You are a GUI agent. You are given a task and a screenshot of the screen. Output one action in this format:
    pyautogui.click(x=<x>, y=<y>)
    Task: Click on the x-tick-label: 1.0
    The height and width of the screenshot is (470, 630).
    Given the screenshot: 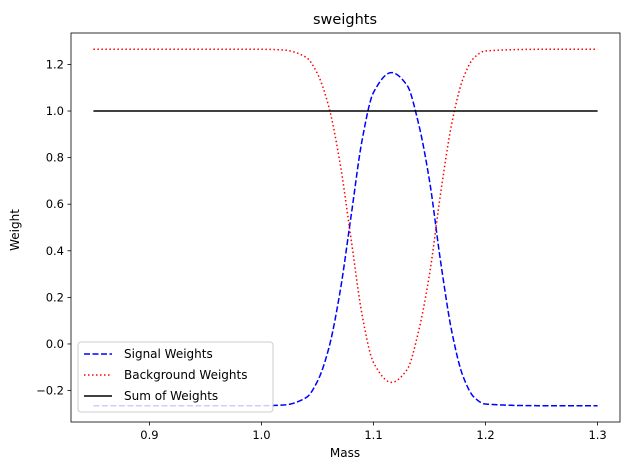 What is the action you would take?
    pyautogui.click(x=261, y=435)
    